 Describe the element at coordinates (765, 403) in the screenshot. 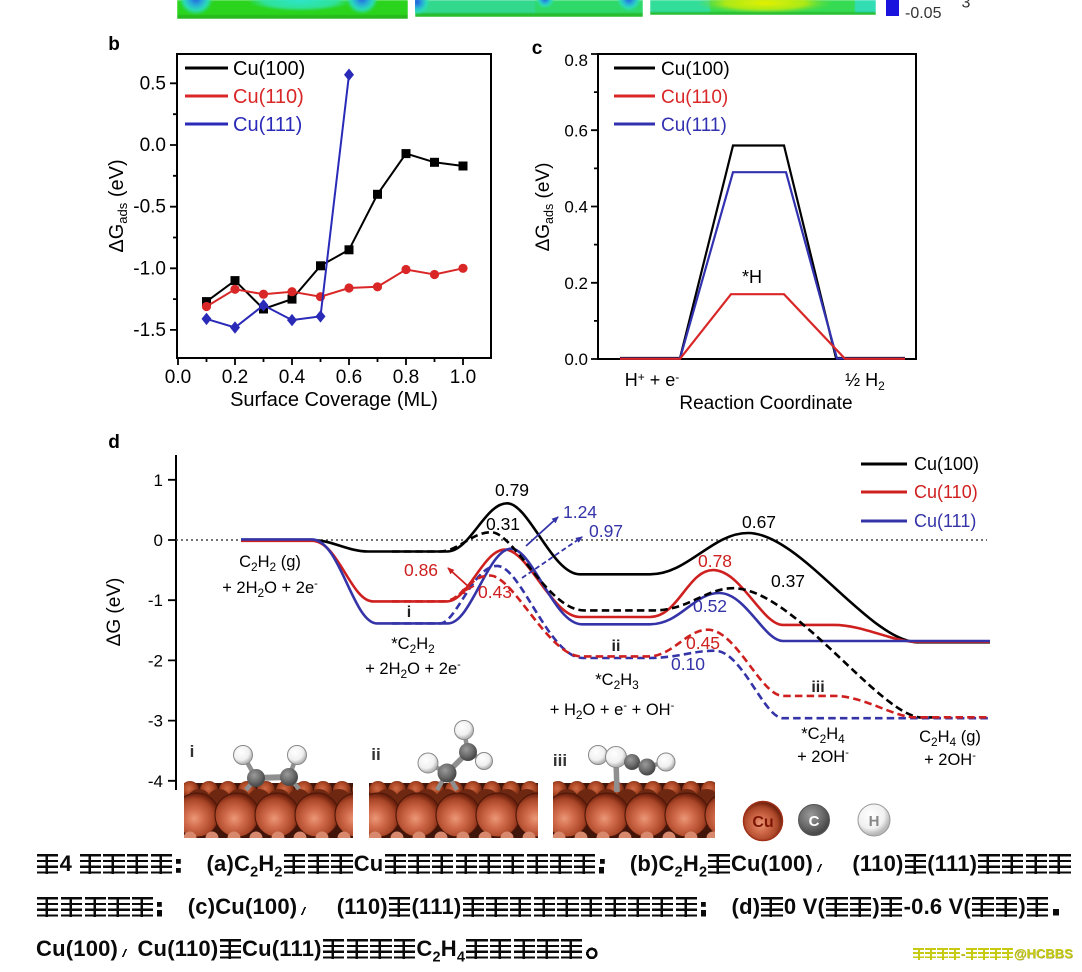

I see `svg-text: Reaction Coordinate` at that location.